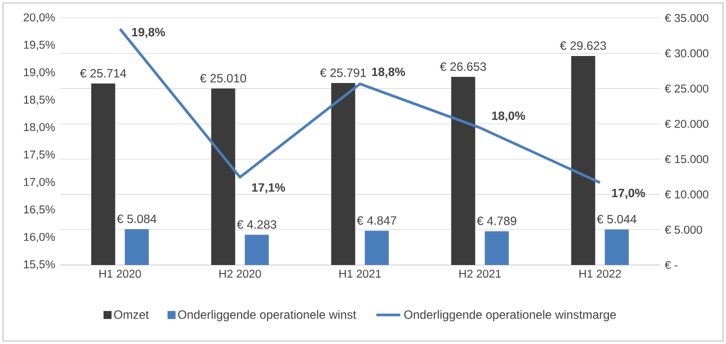 The height and width of the screenshot is (344, 726). What do you see at coordinates (120, 274) in the screenshot?
I see `x-tick-label: H1 2020` at bounding box center [120, 274].